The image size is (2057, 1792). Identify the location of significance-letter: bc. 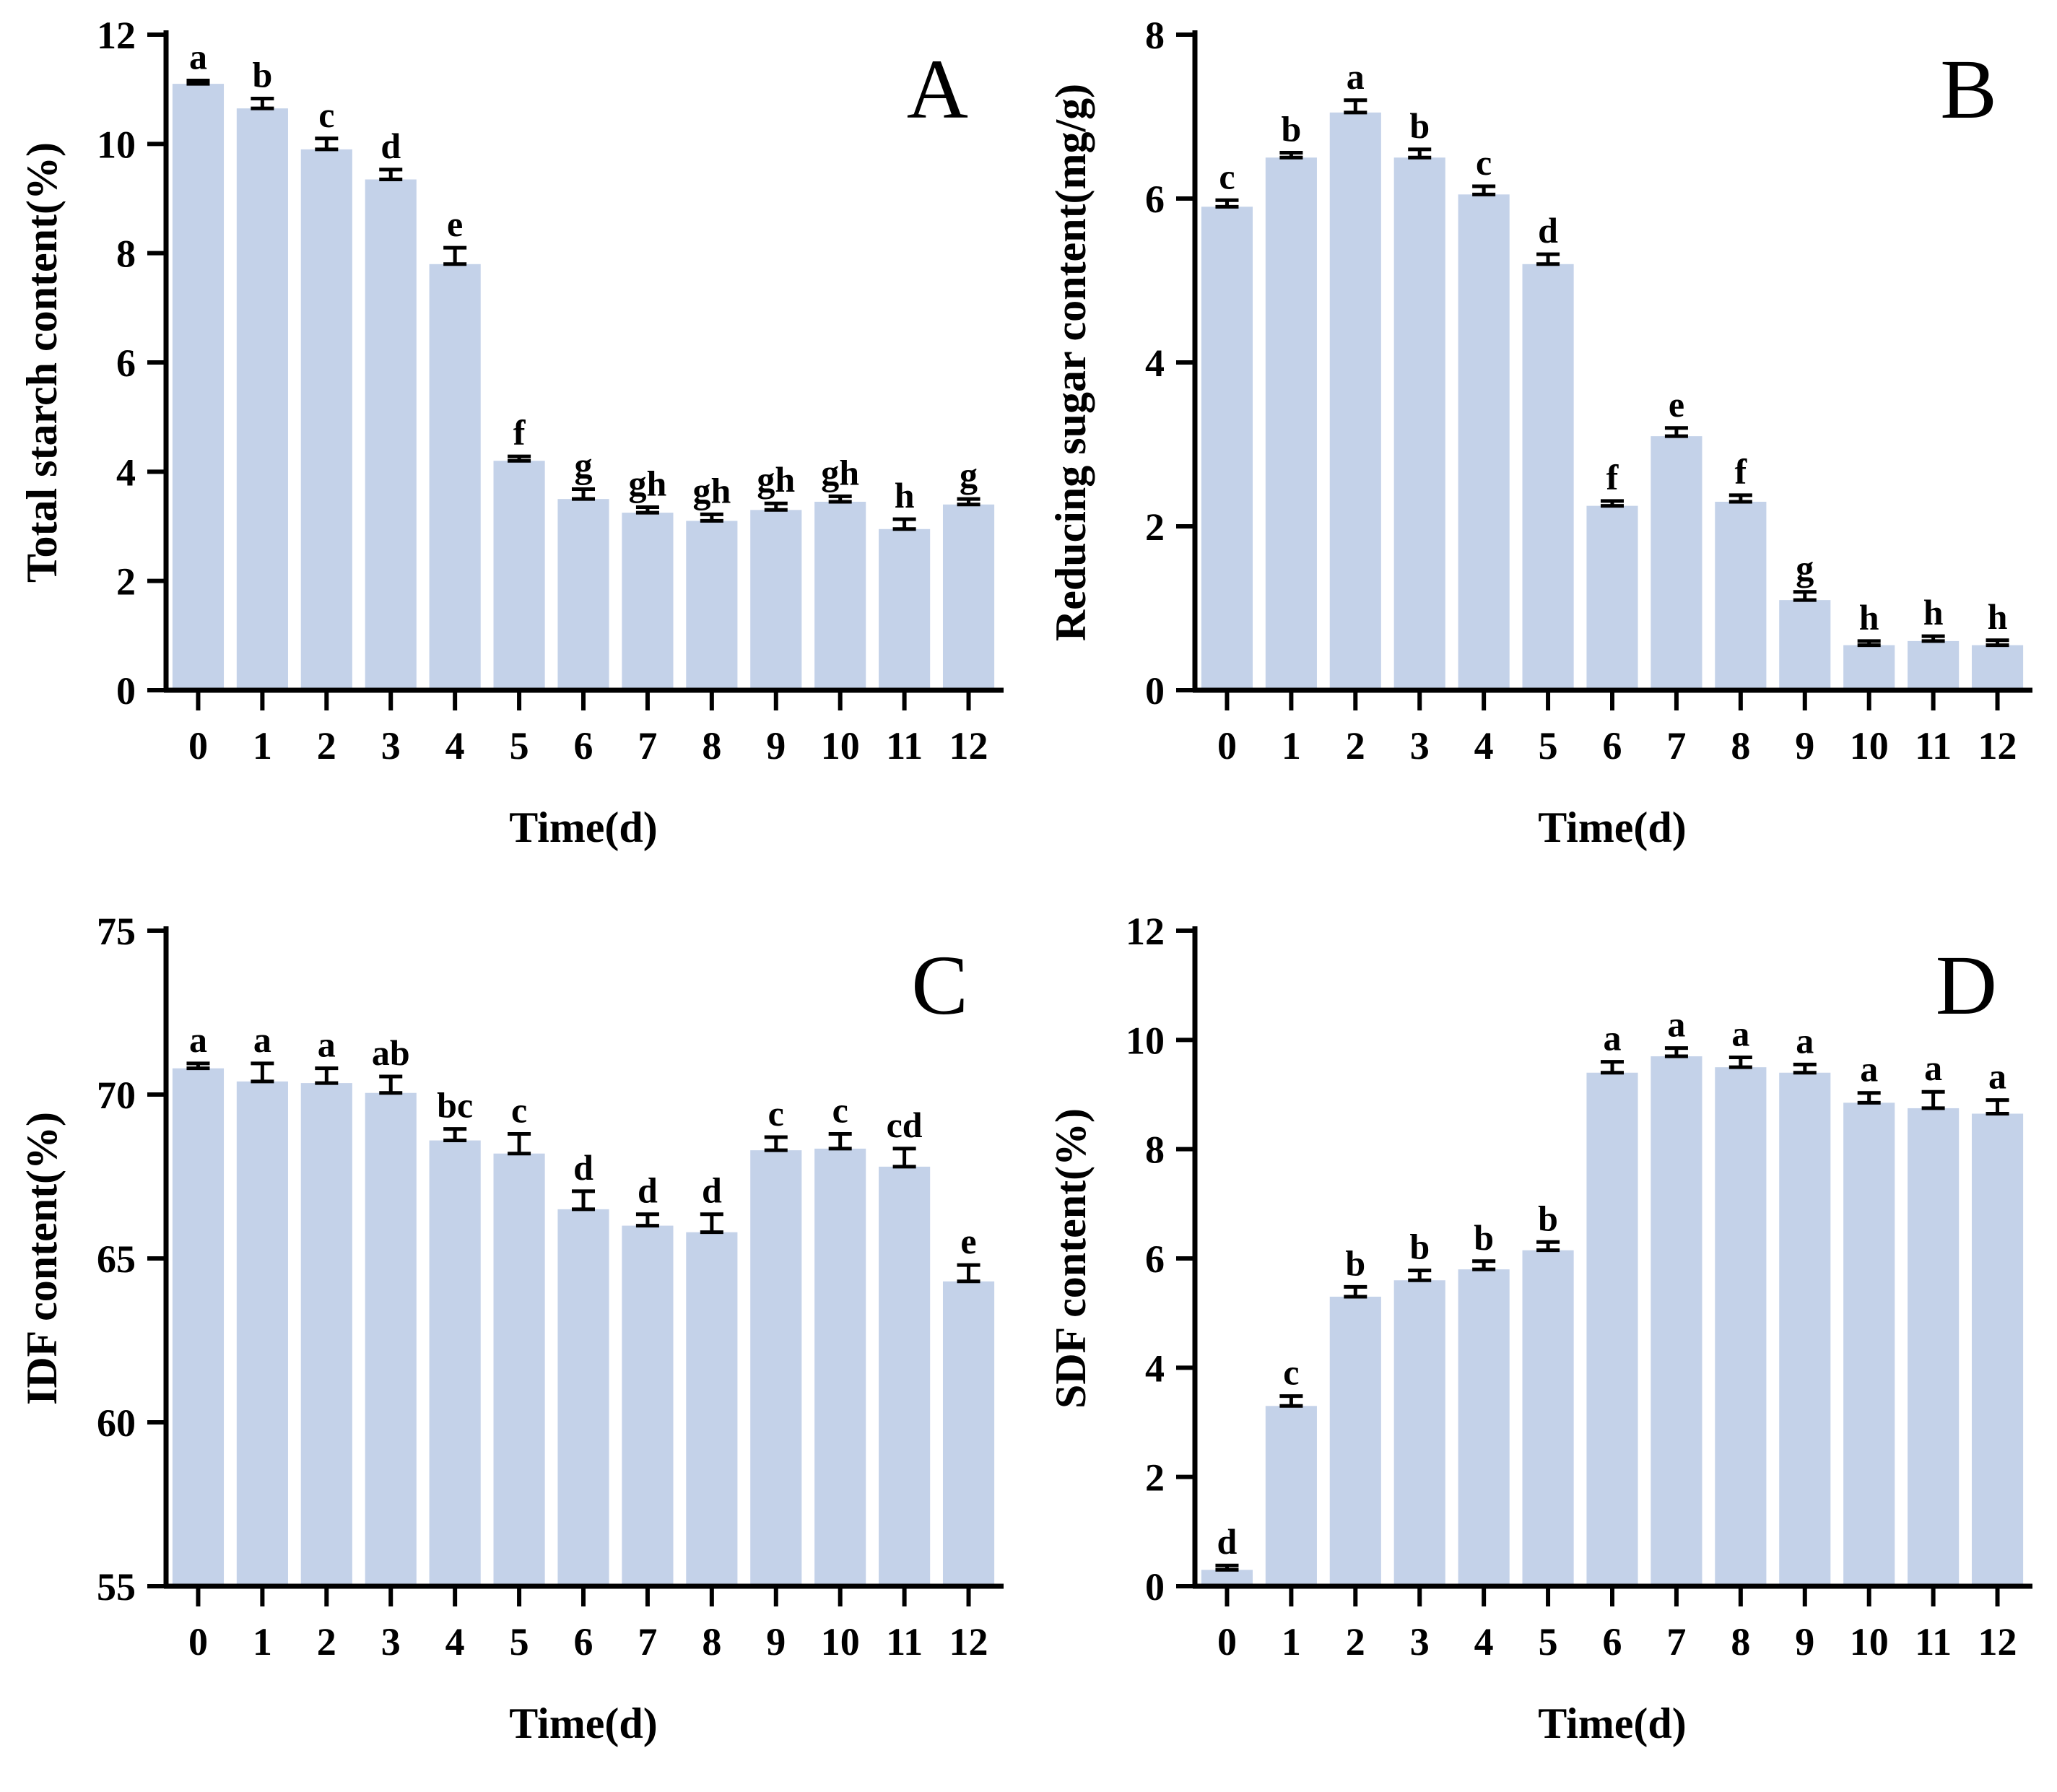
(455, 1105).